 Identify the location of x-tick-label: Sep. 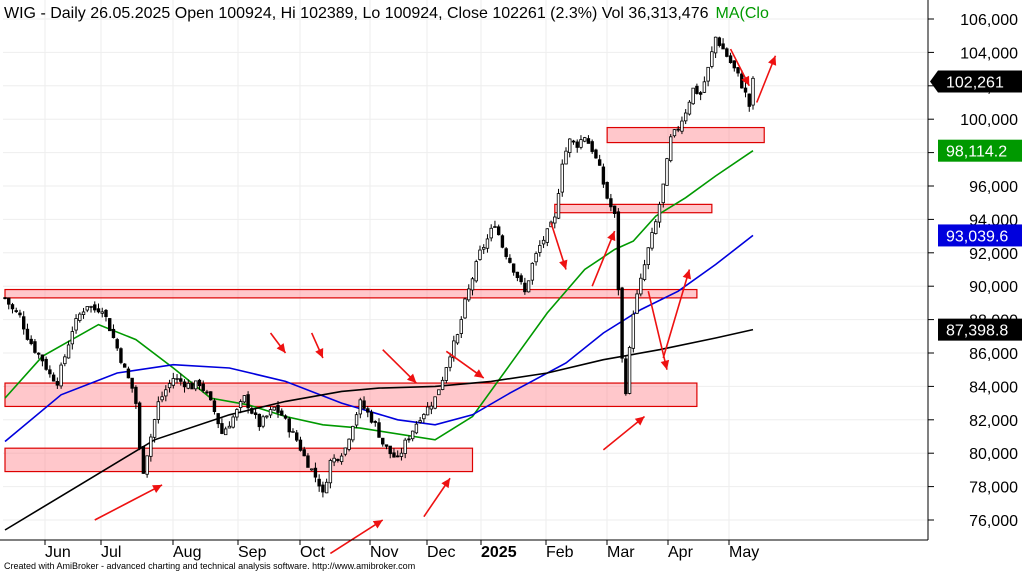
(252, 552).